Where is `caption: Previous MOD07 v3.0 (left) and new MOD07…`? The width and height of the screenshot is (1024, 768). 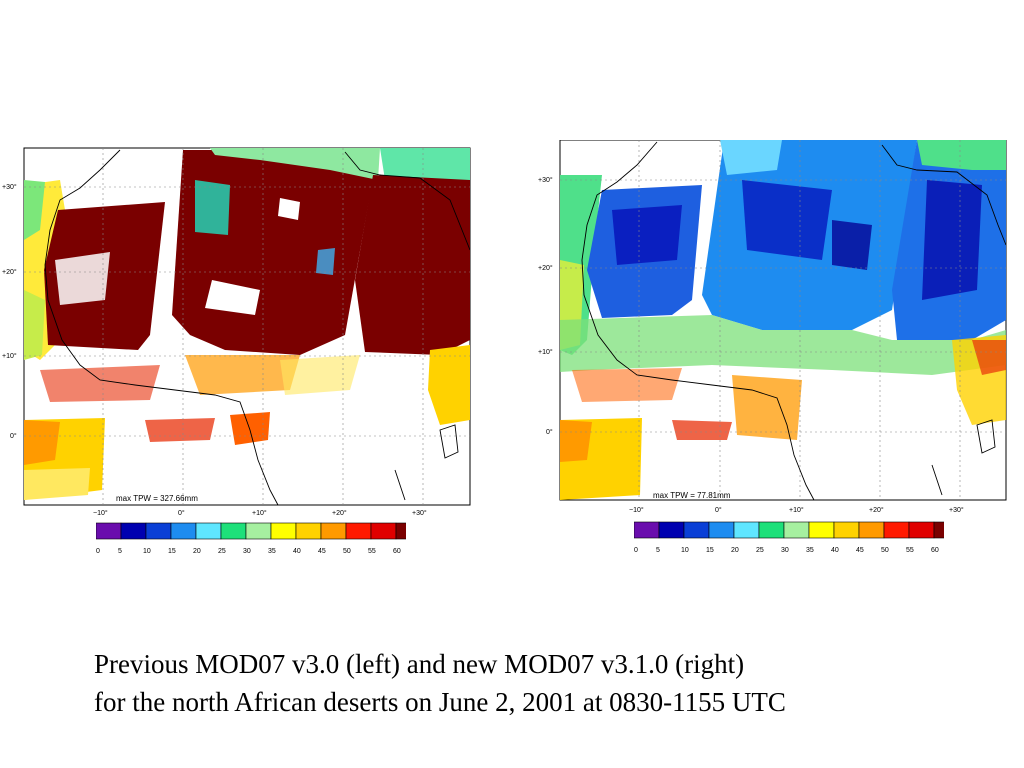 caption: Previous MOD07 v3.0 (left) and new MOD07… is located at coordinates (544, 683).